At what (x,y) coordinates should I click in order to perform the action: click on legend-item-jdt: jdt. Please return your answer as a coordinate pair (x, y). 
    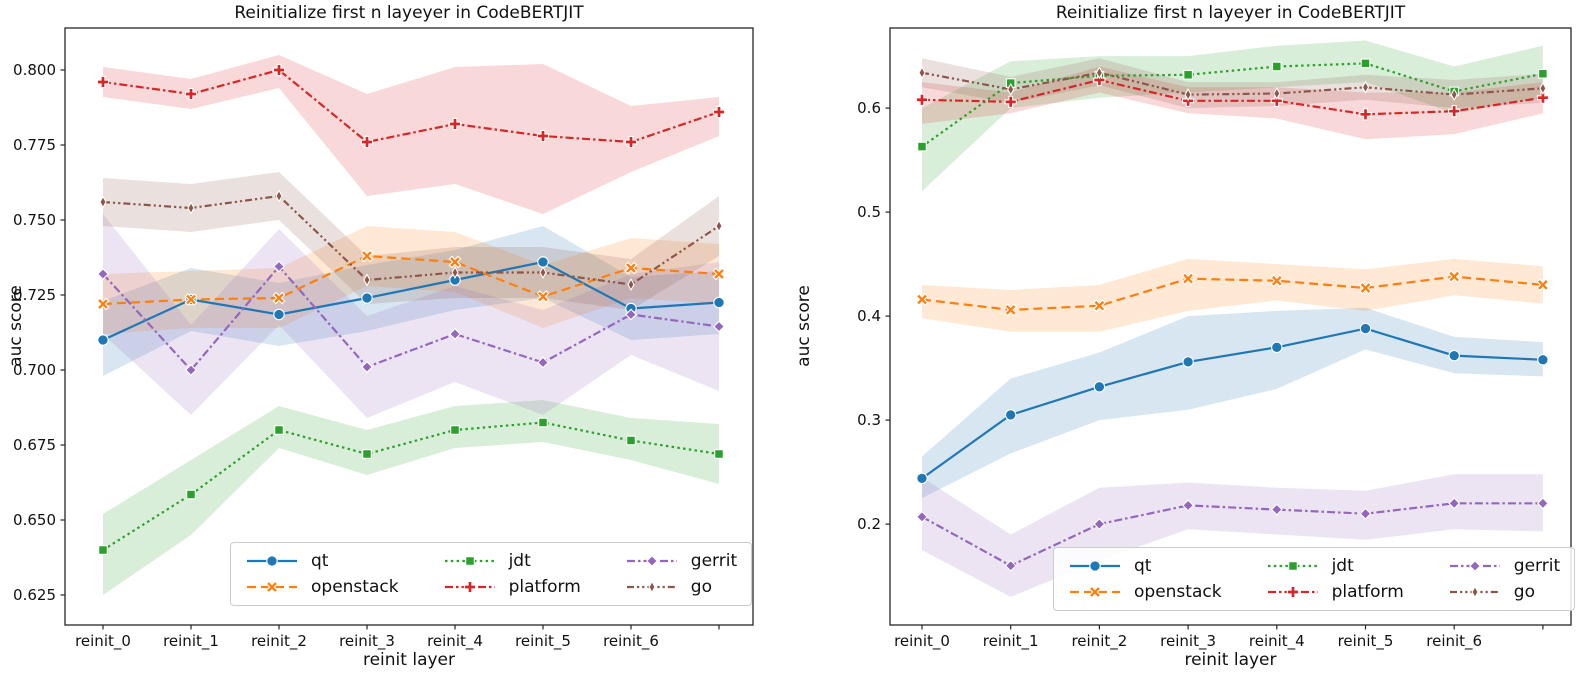
    Looking at the image, I should click on (1335, 566).